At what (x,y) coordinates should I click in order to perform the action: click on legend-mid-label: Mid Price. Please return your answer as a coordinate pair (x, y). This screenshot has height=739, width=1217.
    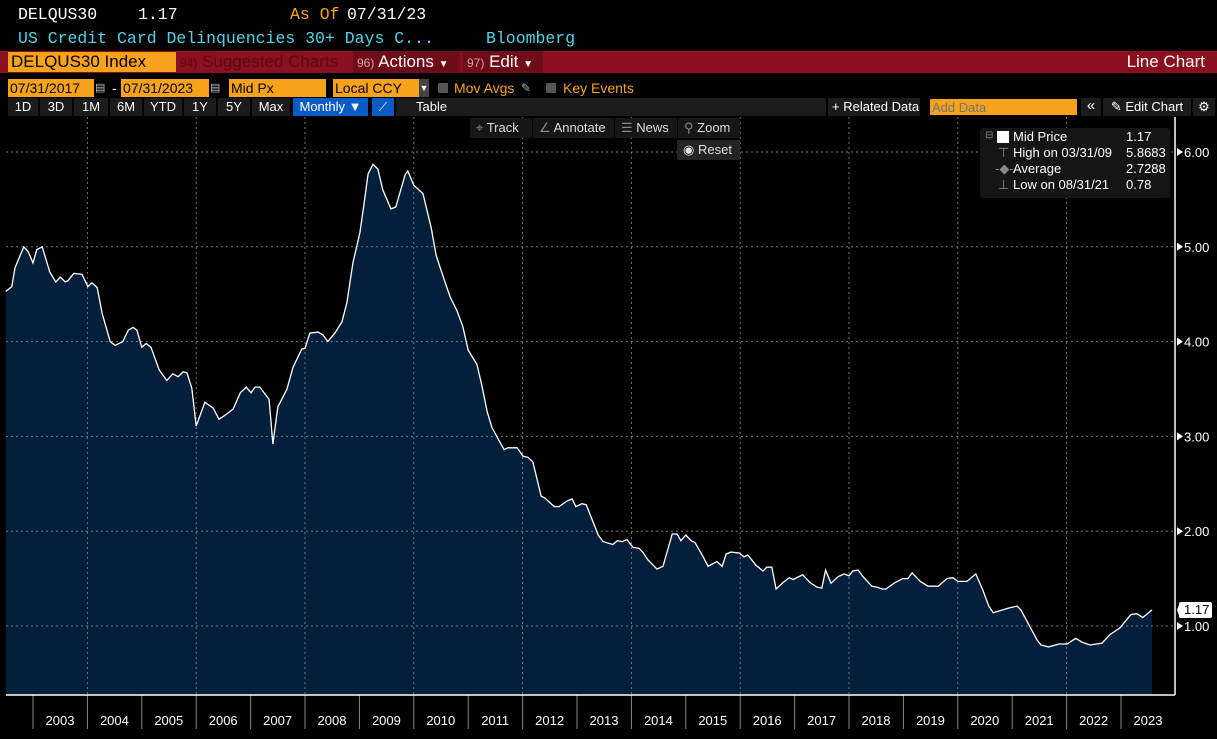
    Looking at the image, I should click on (1040, 136).